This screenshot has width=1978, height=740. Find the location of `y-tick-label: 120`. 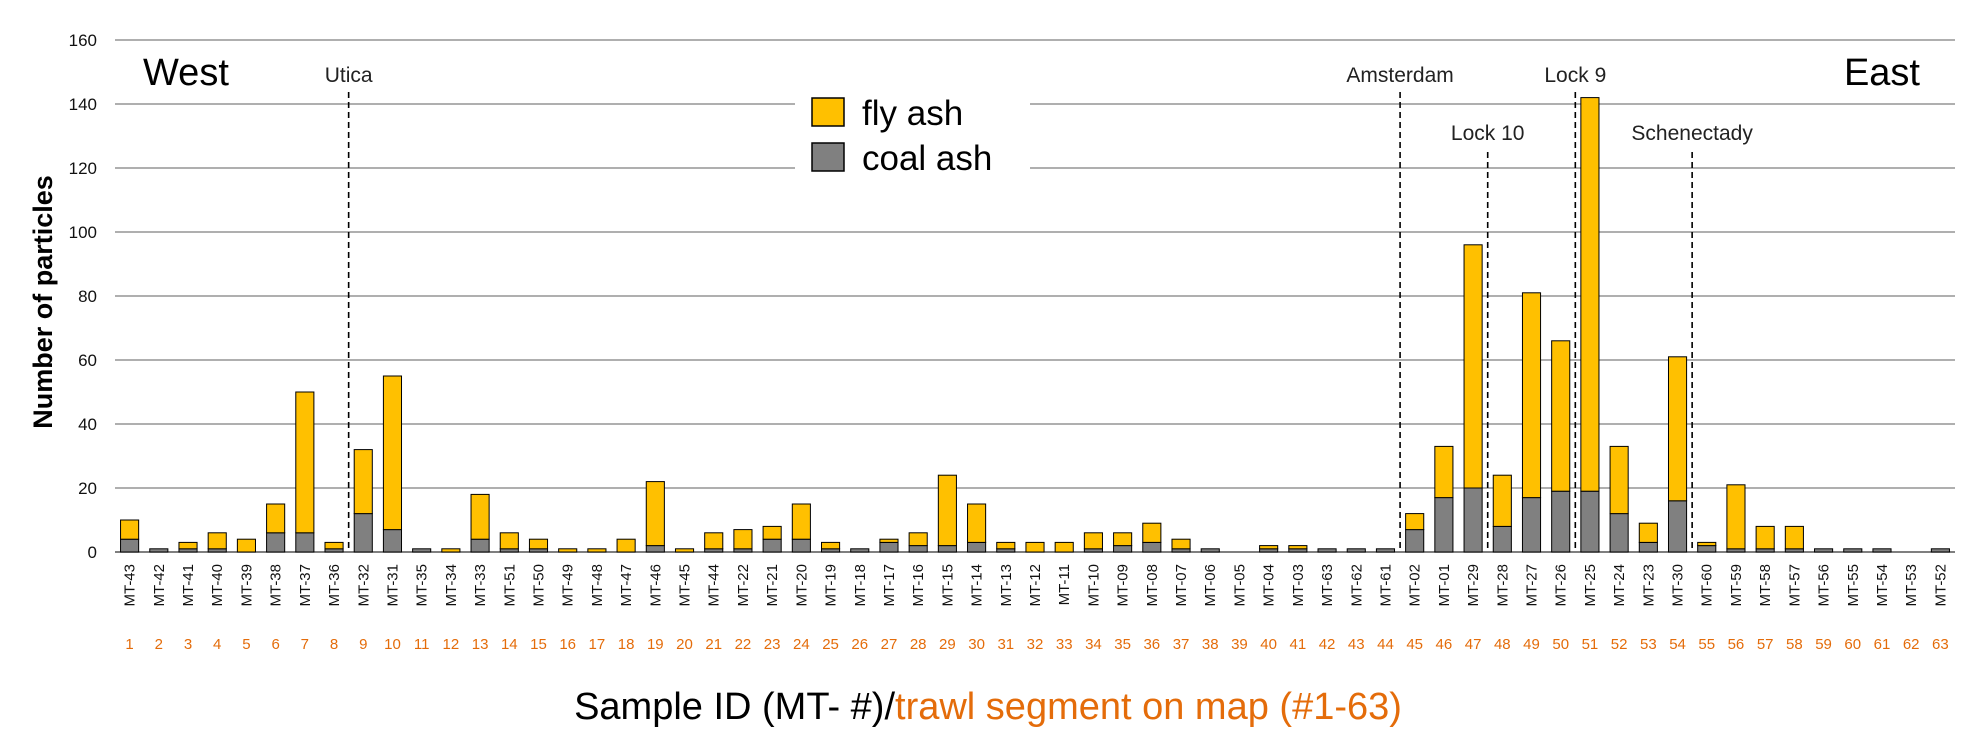

y-tick-label: 120 is located at coordinates (83, 168).